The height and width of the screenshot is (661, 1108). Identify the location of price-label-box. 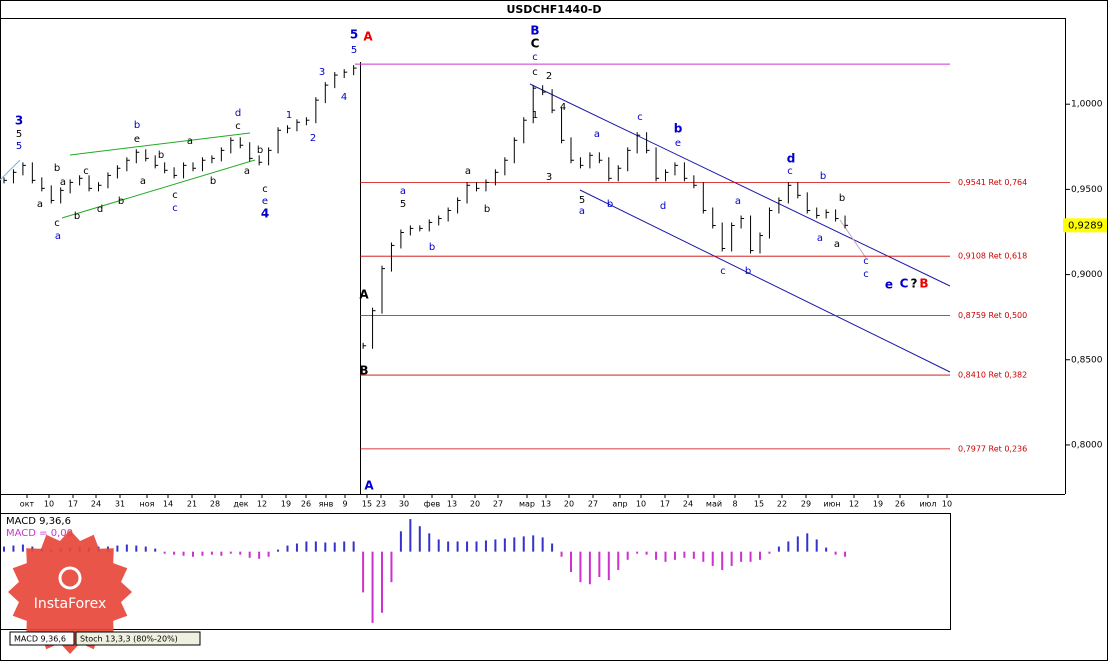
(1085, 225).